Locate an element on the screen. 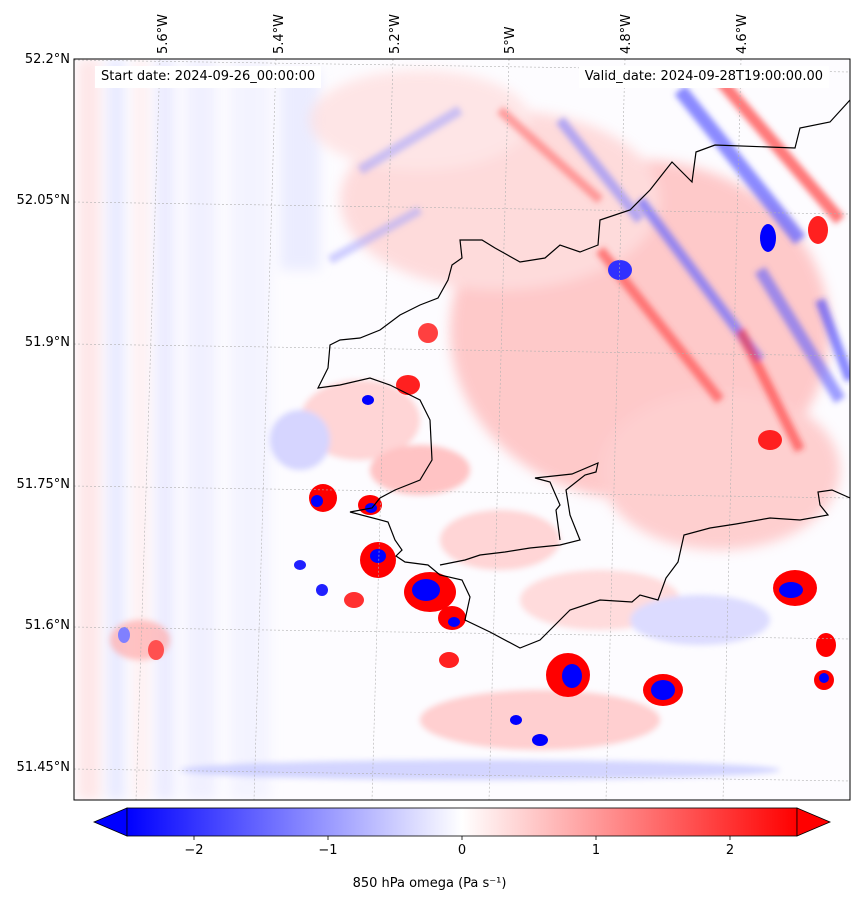 The image size is (859, 908). colorbar is located at coordinates (462, 823).